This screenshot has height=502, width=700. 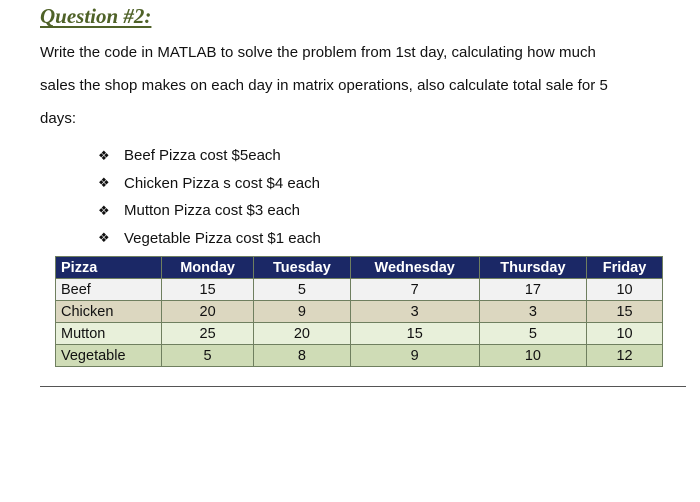 What do you see at coordinates (108, 289) in the screenshot?
I see `table-cell: Beef` at bounding box center [108, 289].